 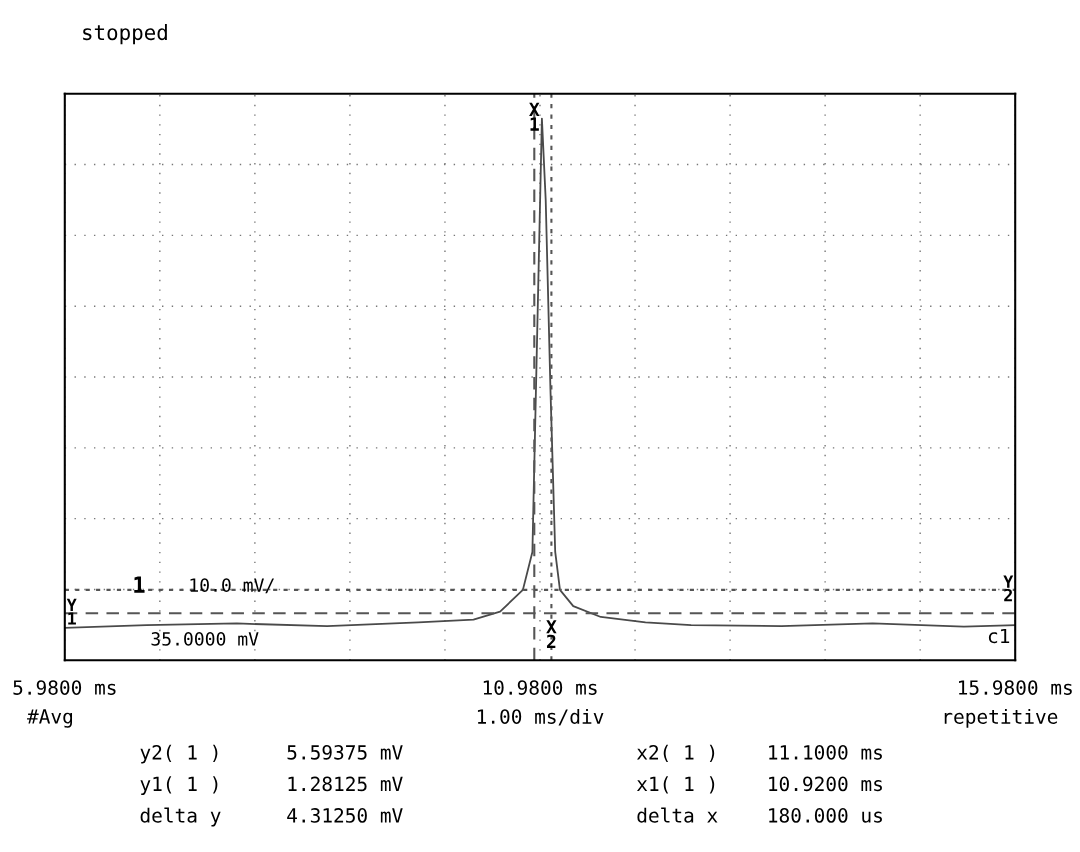 I want to click on annotation: c1, so click(x=999, y=636).